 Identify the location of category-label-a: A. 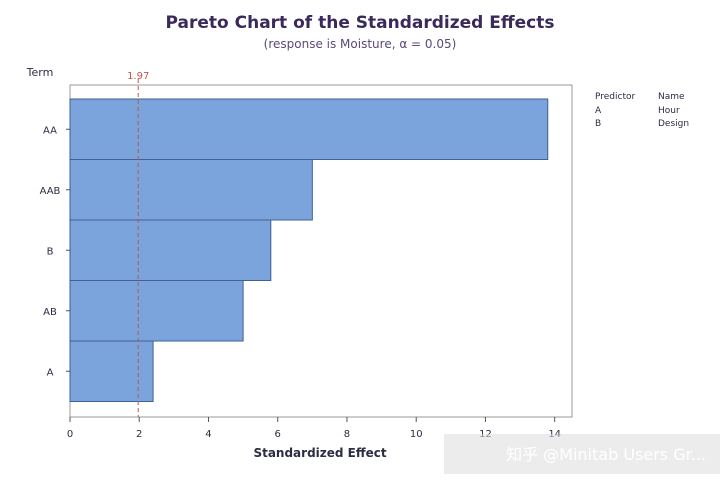
(50, 372).